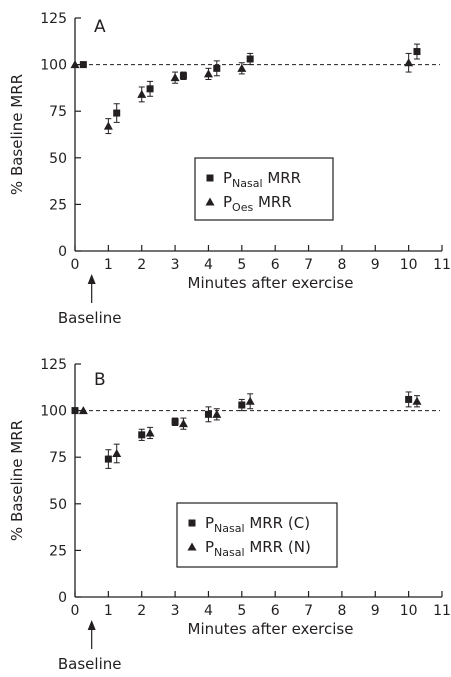 This screenshot has width=451, height=677. I want to click on legend: PNasal MRR (C) PNasal MRR (N), so click(257, 535).